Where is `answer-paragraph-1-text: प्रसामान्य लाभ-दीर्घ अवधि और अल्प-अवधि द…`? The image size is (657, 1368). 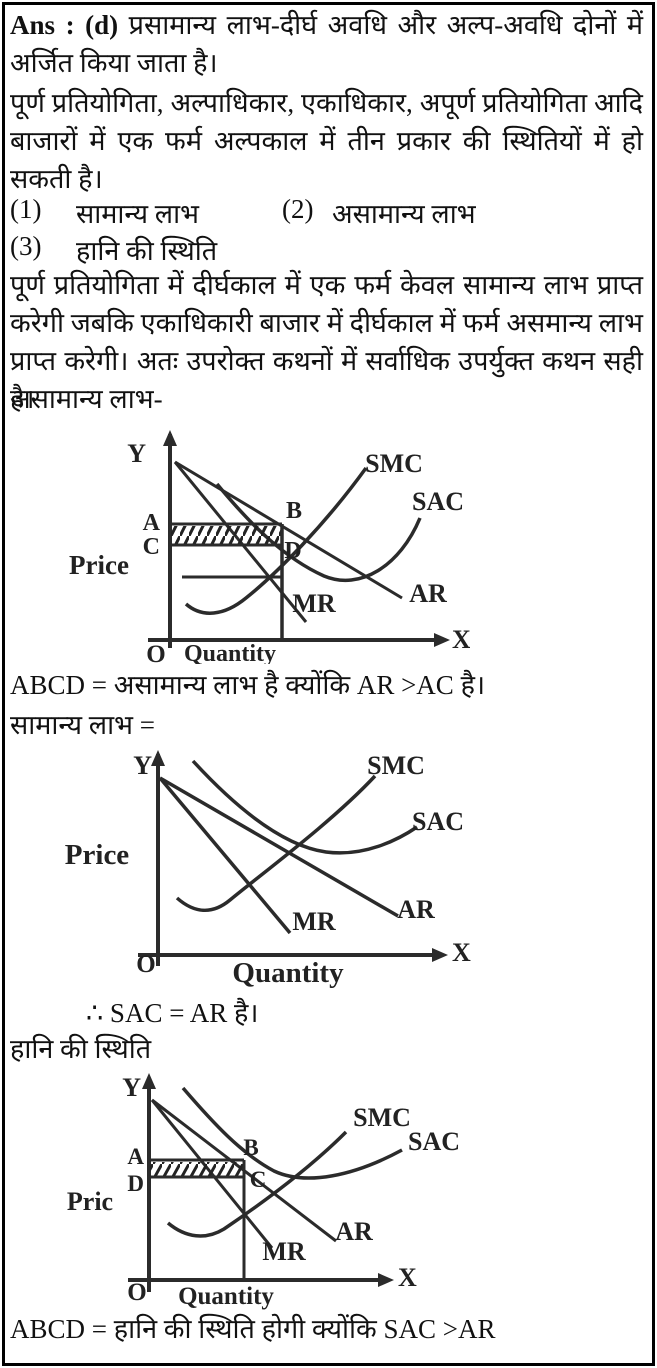
answer-paragraph-1-text: प्रसामान्य लाभ-दीर्घ अवधि और अल्प-अवधि द… is located at coordinates (326, 44).